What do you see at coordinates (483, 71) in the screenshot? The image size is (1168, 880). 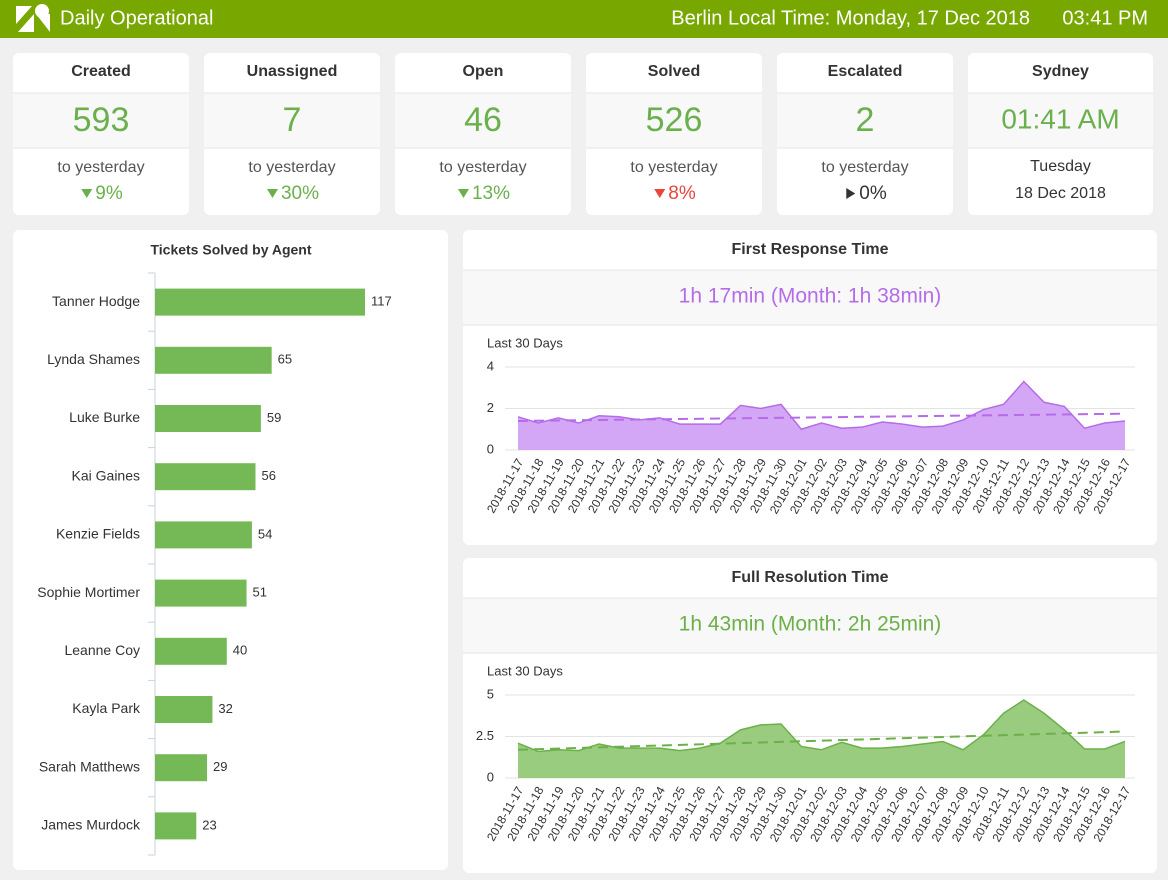 I see `kpi-title: Open` at bounding box center [483, 71].